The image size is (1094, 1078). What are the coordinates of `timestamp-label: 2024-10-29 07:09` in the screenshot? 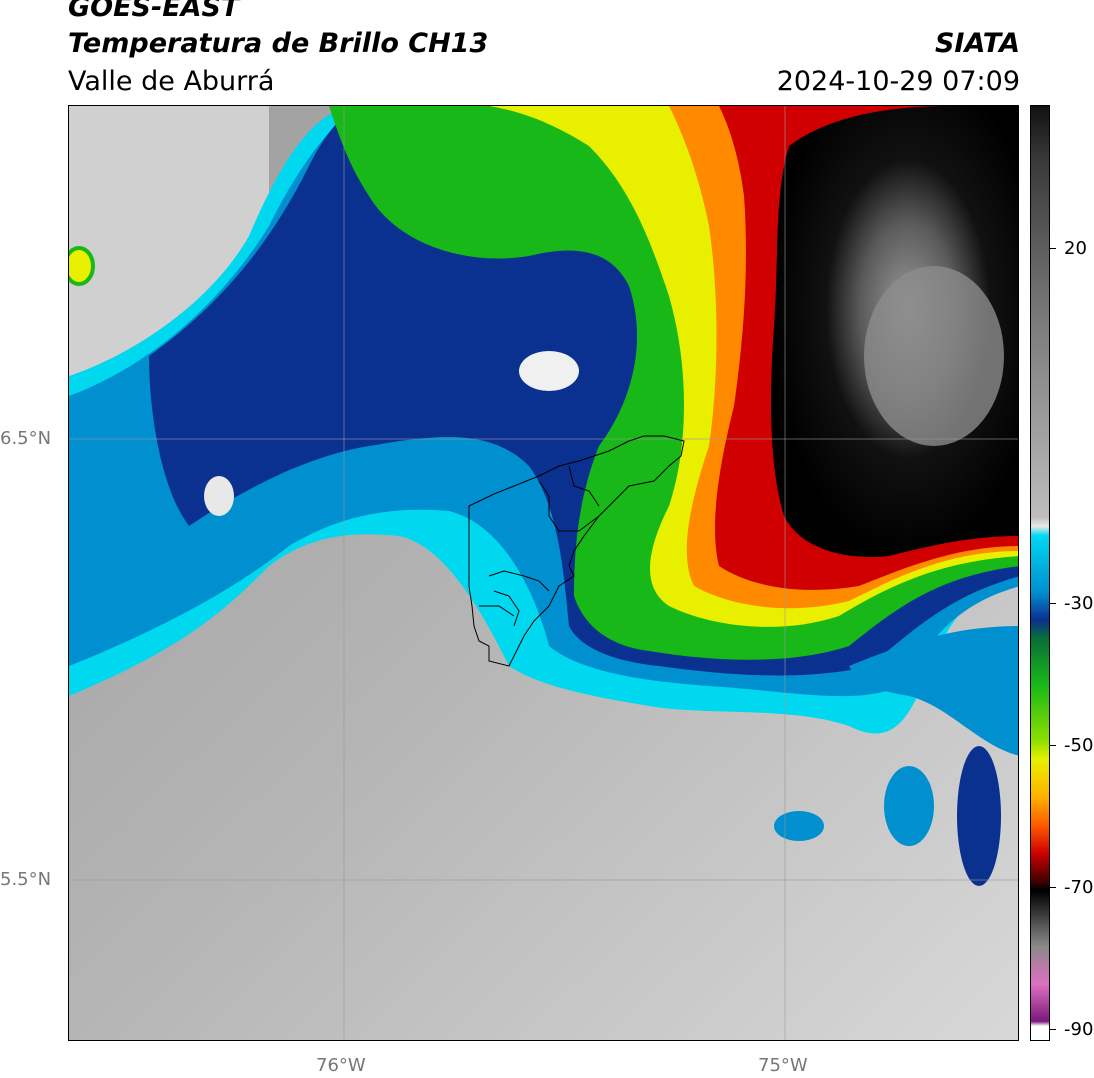 It's located at (898, 81).